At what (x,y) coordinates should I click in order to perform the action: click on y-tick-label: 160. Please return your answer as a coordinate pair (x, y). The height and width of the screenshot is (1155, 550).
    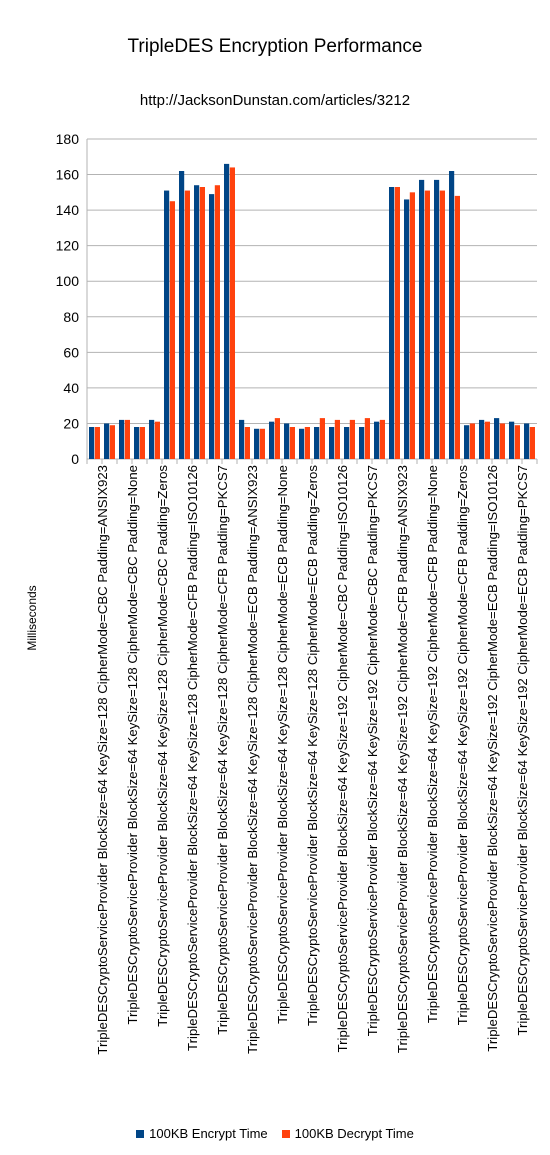
    Looking at the image, I should click on (68, 175).